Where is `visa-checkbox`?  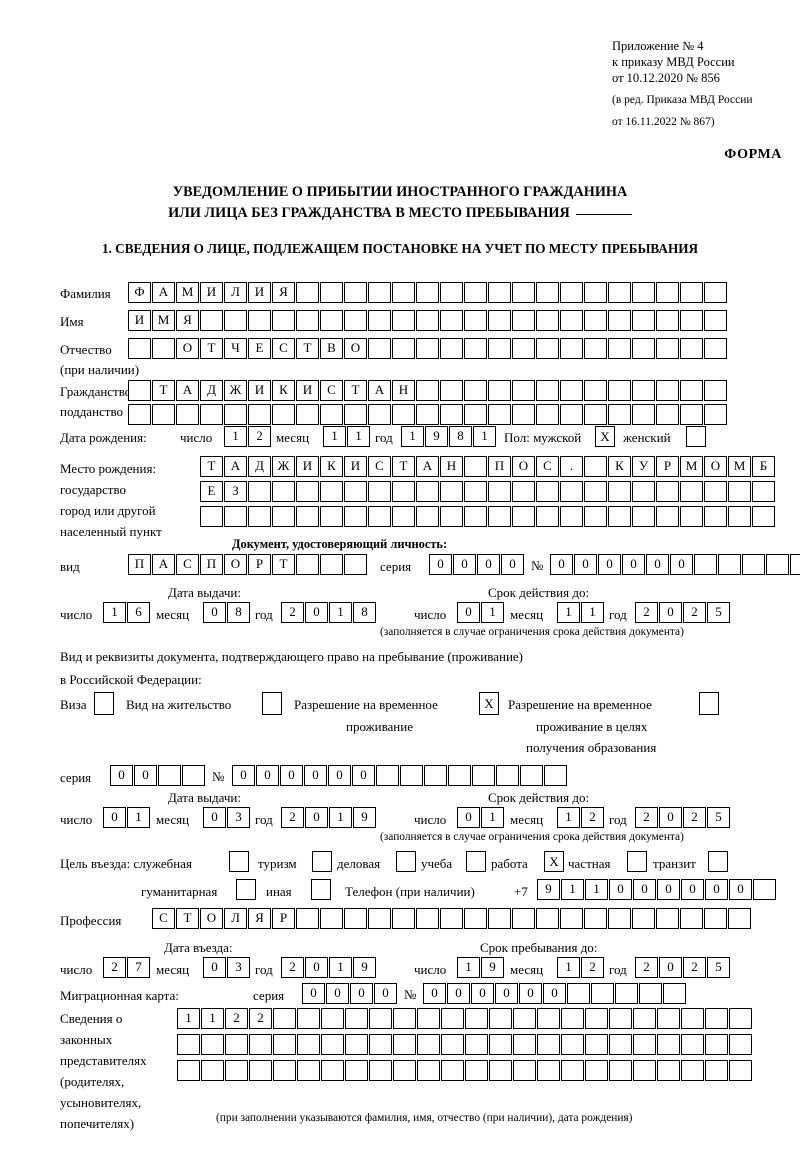 visa-checkbox is located at coordinates (104, 703).